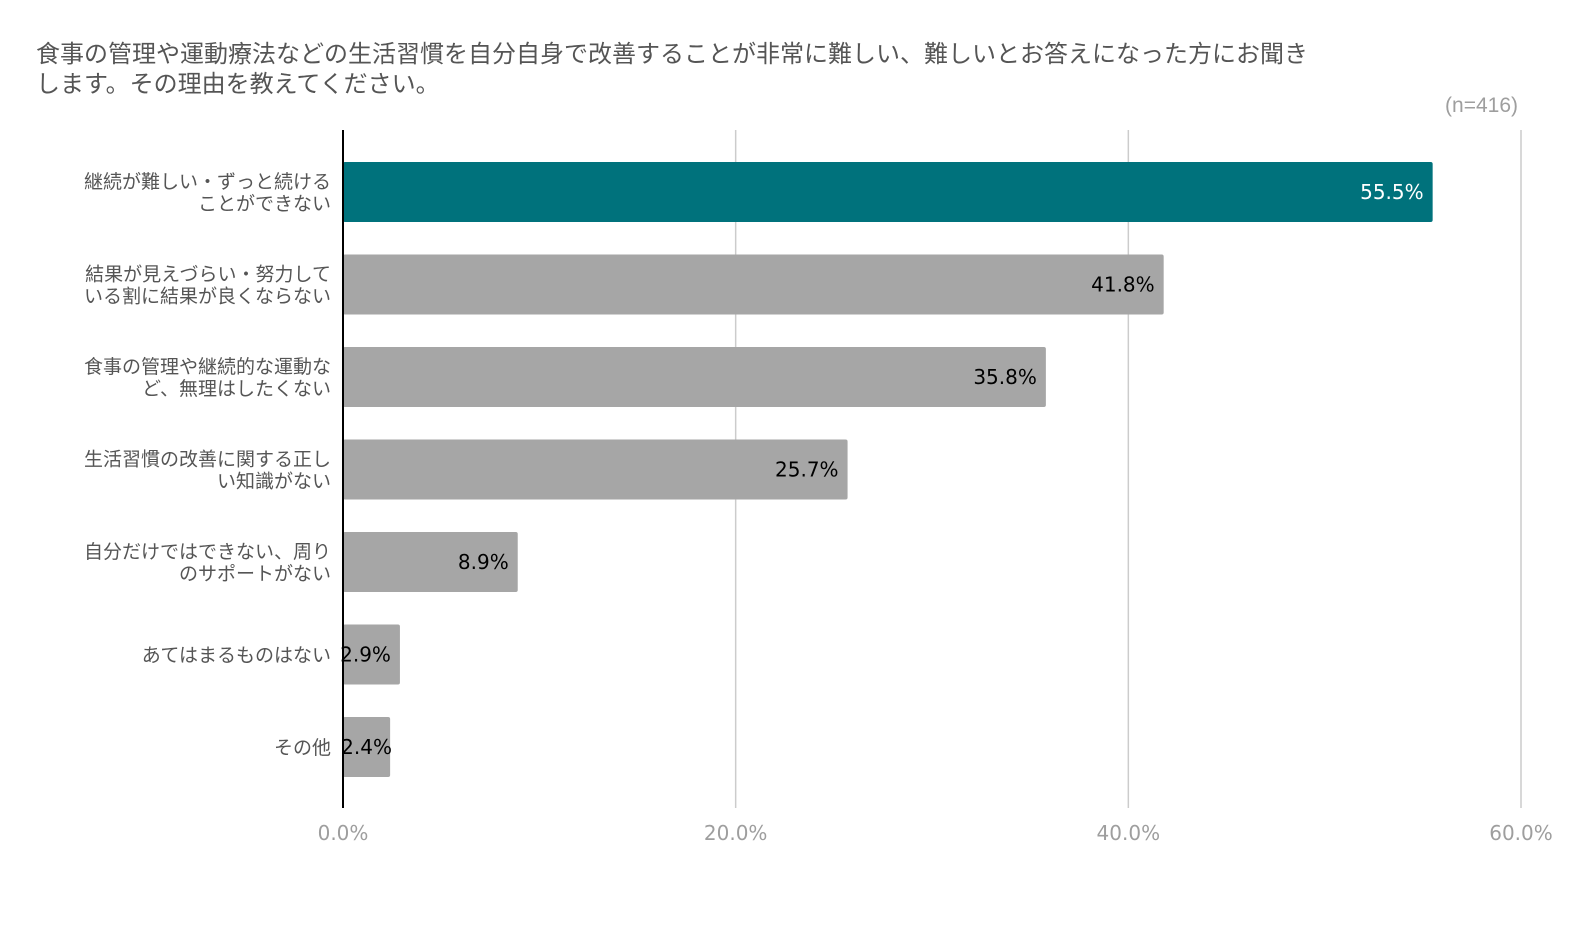 The width and height of the screenshot is (1594, 926). Describe the element at coordinates (207, 182) in the screenshot. I see `category-label: 継続が難しい・ずっと続ける` at that location.